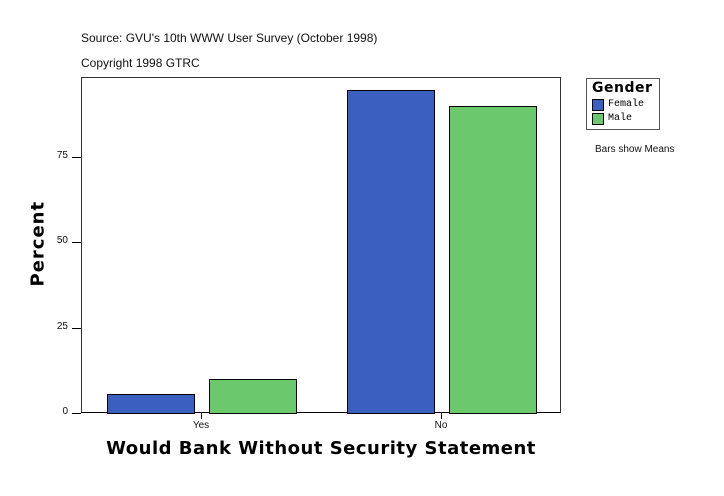  What do you see at coordinates (620, 118) in the screenshot?
I see `legend-label-male: Male` at bounding box center [620, 118].